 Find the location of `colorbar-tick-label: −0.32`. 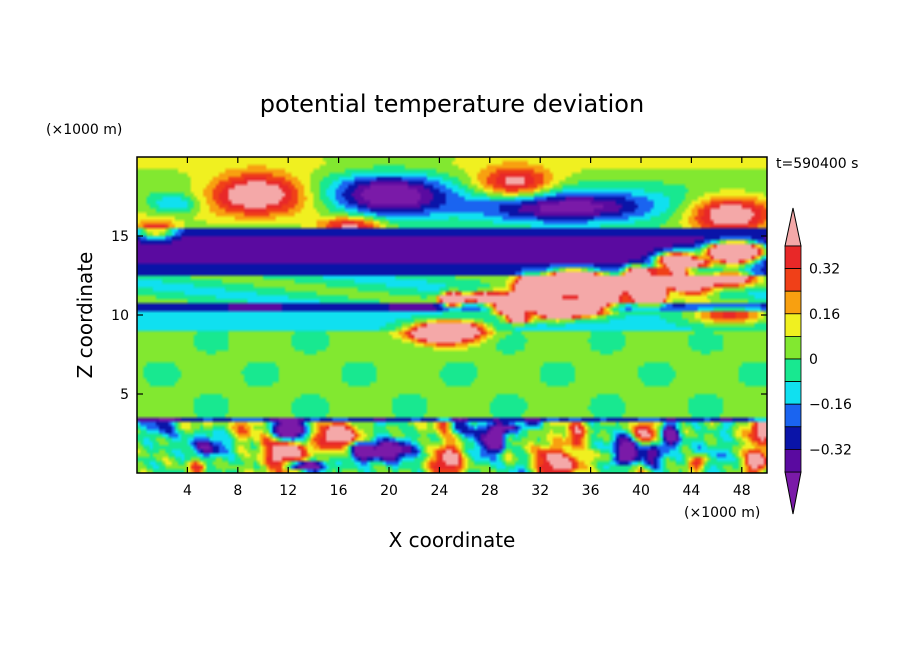

colorbar-tick-label: −0.32 is located at coordinates (830, 450).